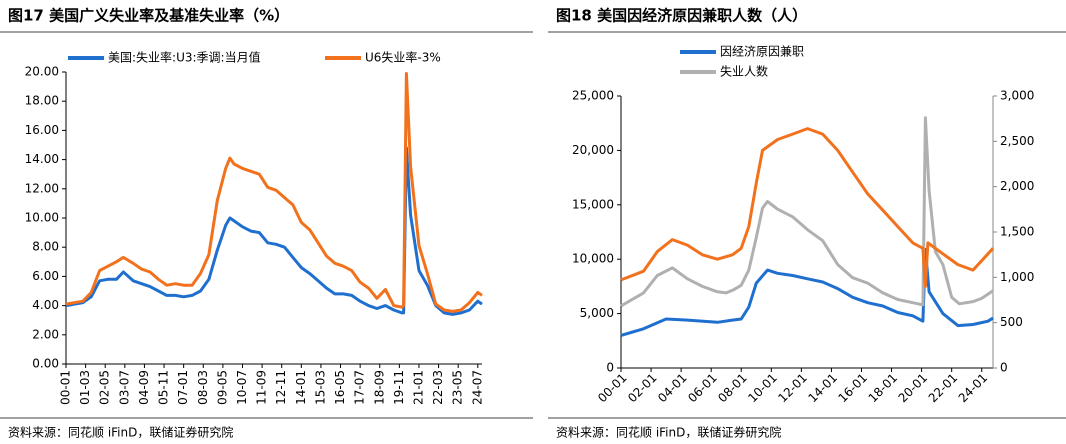 Image resolution: width=1066 pixels, height=444 pixels. Describe the element at coordinates (45, 305) in the screenshot. I see `y-tick-label: 4.00` at that location.